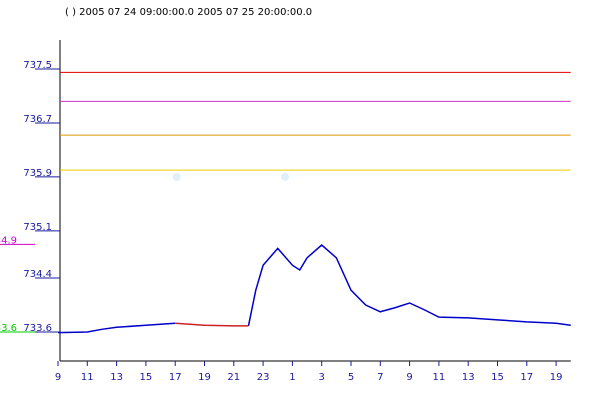 Image resolution: width=600 pixels, height=400 pixels. I want to click on data-line, so click(212, 324).